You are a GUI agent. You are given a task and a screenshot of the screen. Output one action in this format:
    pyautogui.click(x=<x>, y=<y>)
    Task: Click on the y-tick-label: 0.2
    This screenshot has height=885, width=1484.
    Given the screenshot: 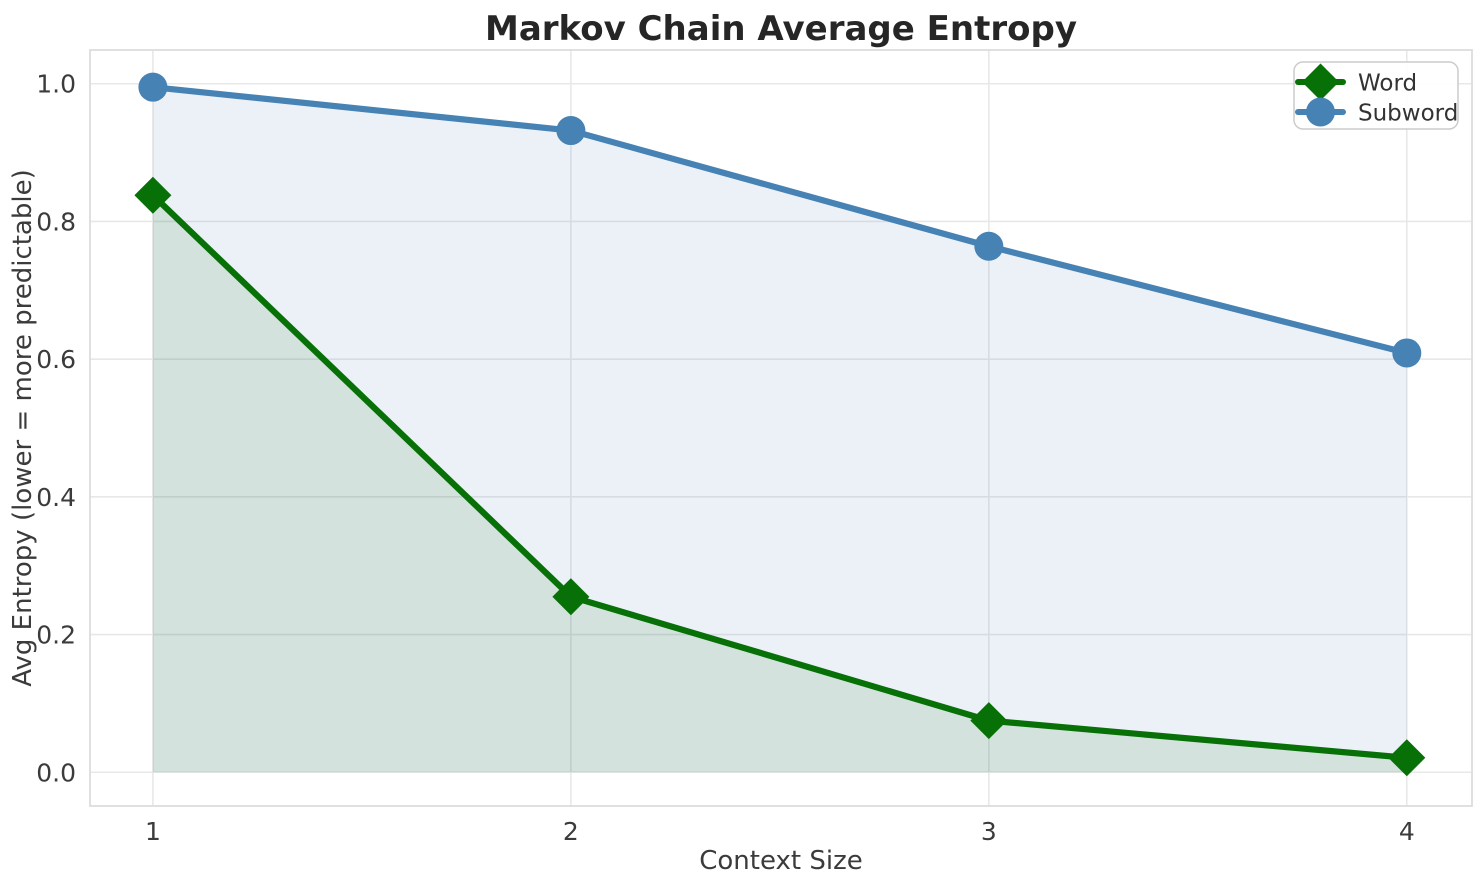 What is the action you would take?
    pyautogui.click(x=56, y=635)
    